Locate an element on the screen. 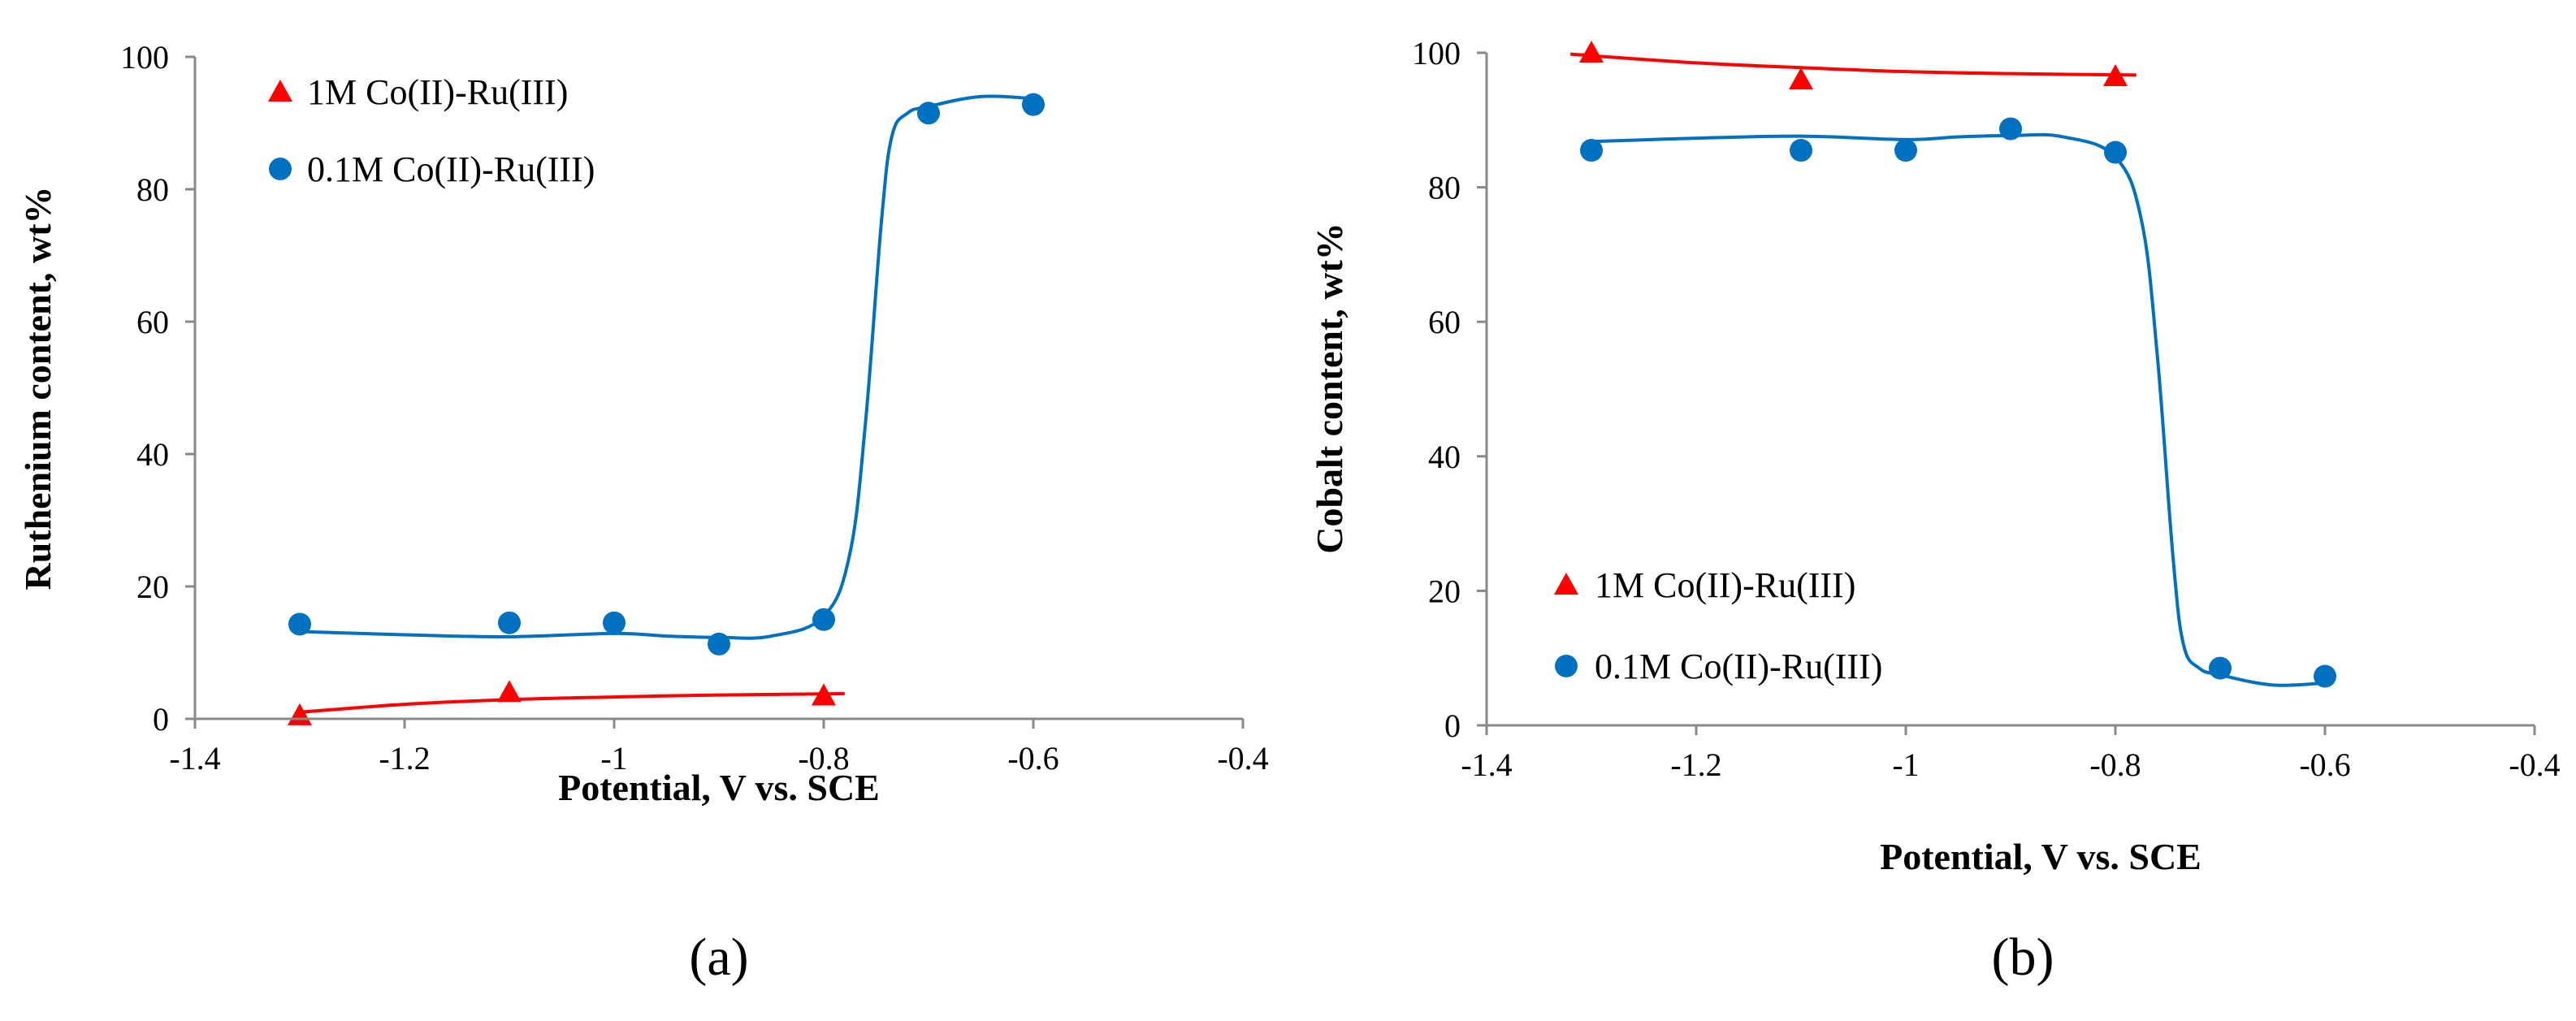  panel-caption: (b) is located at coordinates (2023, 958).